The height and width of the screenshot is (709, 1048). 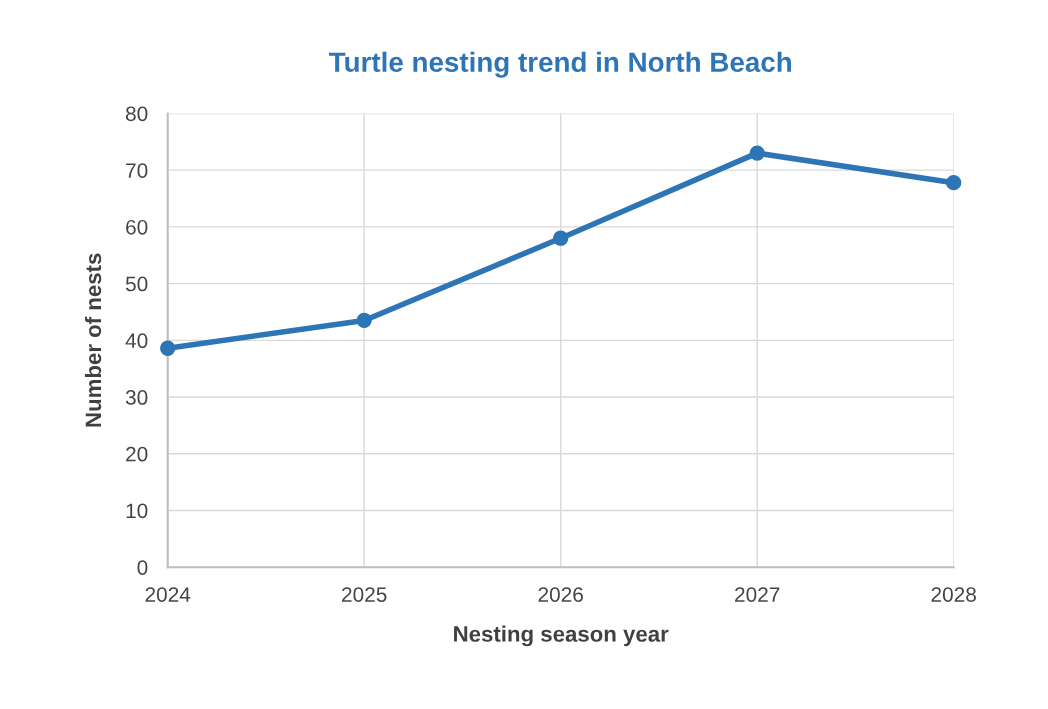 I want to click on x-tick-label: 2027, so click(x=757, y=594).